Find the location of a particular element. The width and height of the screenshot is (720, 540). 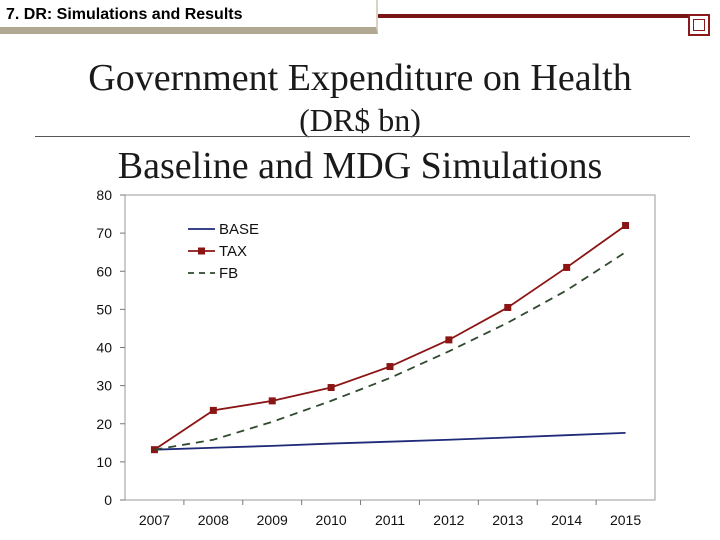

header-rule is located at coordinates (534, 16).